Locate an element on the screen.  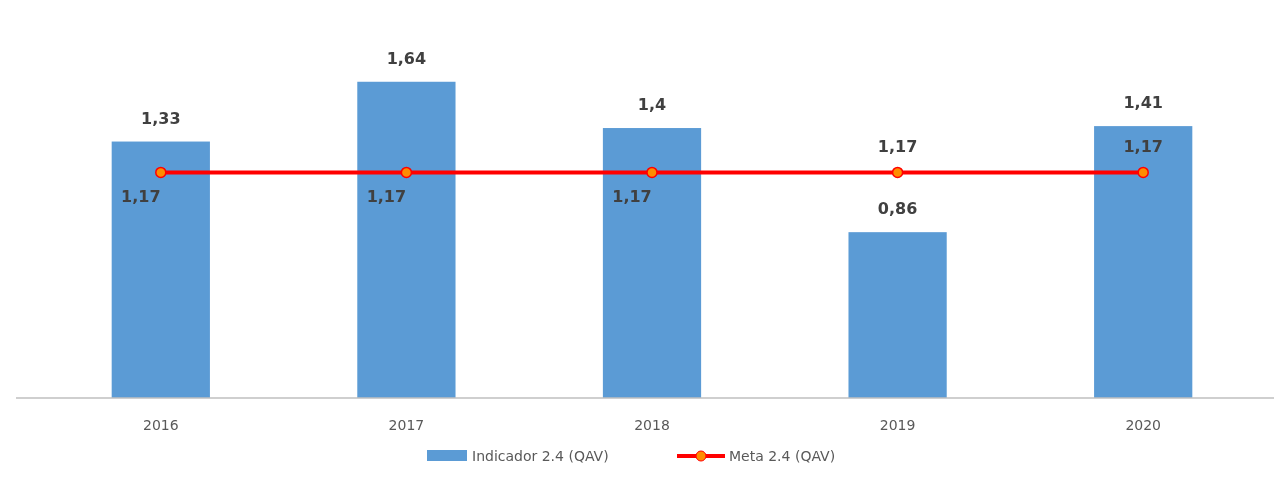
legend-label: Indicador 2.4 (QAV) is located at coordinates (540, 456).